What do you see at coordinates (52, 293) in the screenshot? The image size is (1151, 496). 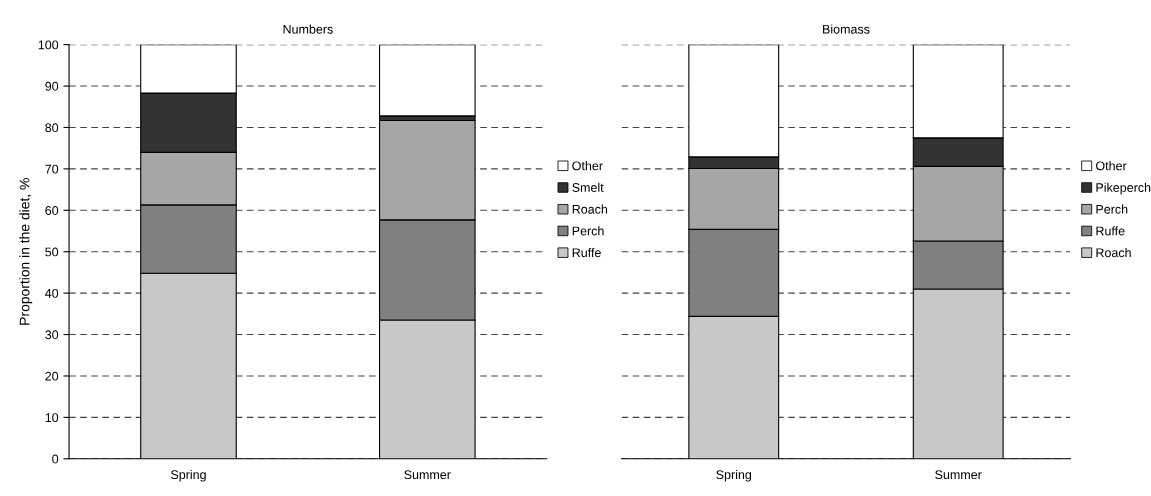 I see `y-tick-label: 40` at bounding box center [52, 293].